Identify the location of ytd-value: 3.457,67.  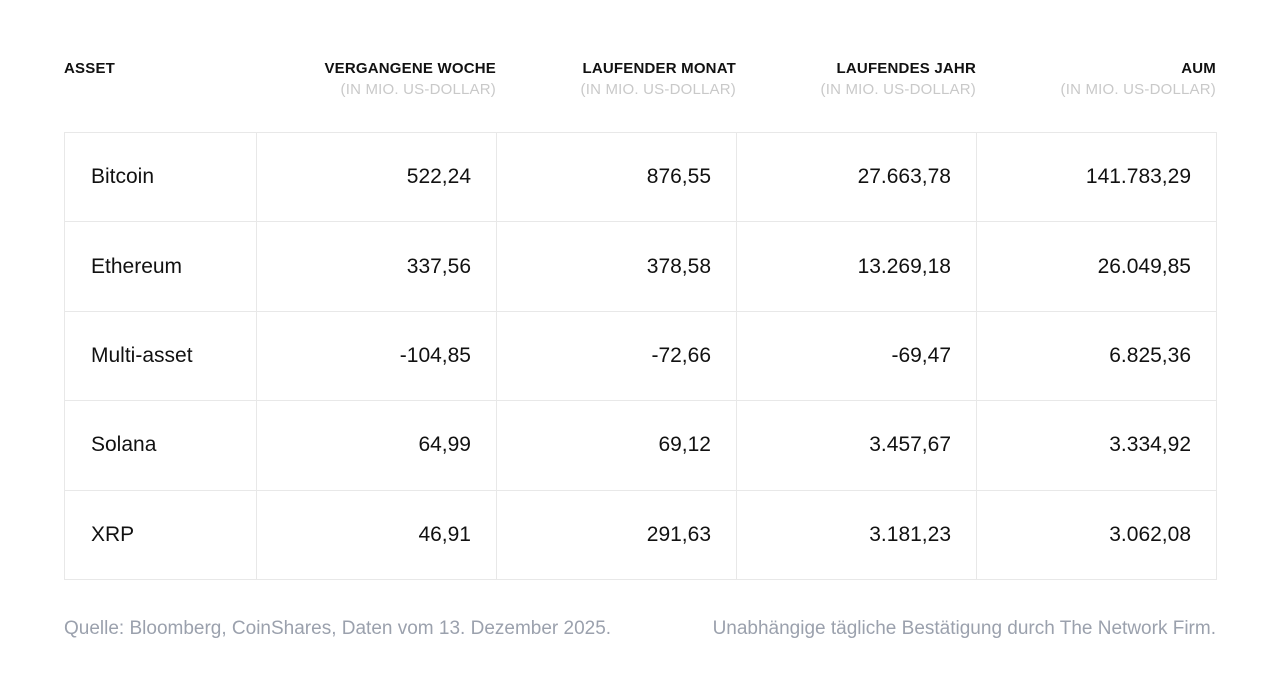
(856, 445).